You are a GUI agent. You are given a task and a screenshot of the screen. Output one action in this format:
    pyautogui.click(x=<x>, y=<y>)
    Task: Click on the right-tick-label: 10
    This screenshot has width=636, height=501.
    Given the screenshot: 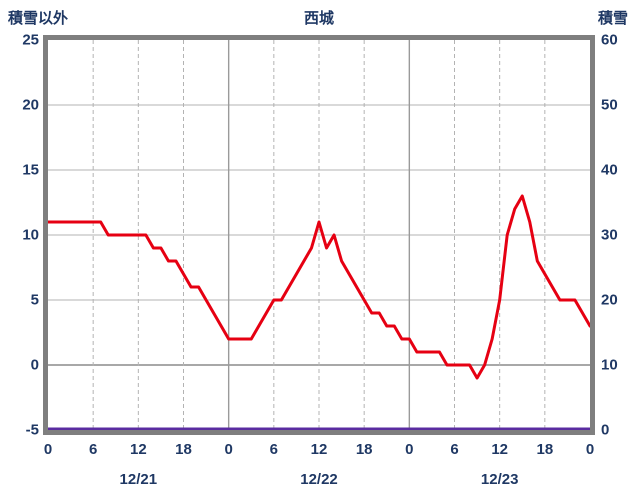 What is the action you would take?
    pyautogui.click(x=609, y=365)
    